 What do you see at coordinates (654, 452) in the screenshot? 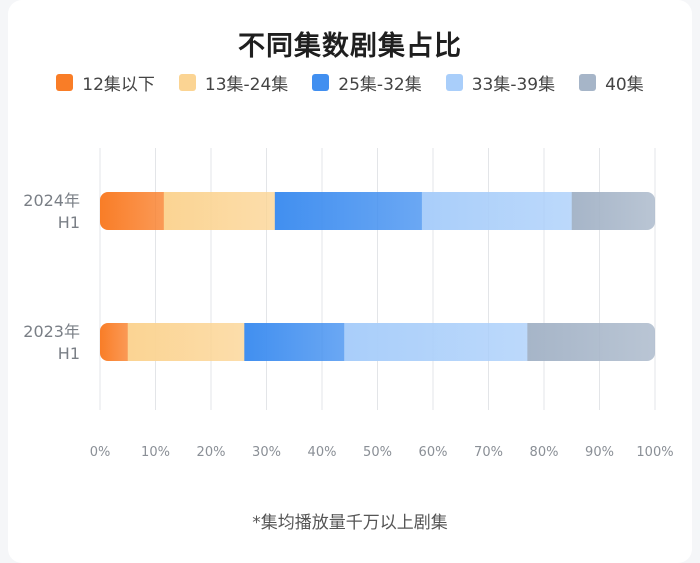
I see `x-tick-label: 100%` at bounding box center [654, 452].